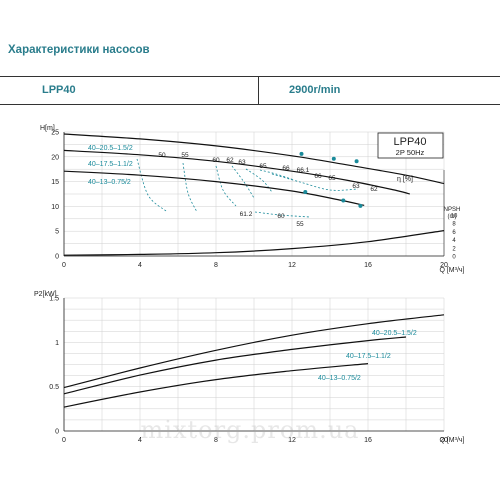 The height and width of the screenshot is (500, 500). Describe the element at coordinates (409, 142) in the screenshot. I see `model-box-title: LPP40` at that location.